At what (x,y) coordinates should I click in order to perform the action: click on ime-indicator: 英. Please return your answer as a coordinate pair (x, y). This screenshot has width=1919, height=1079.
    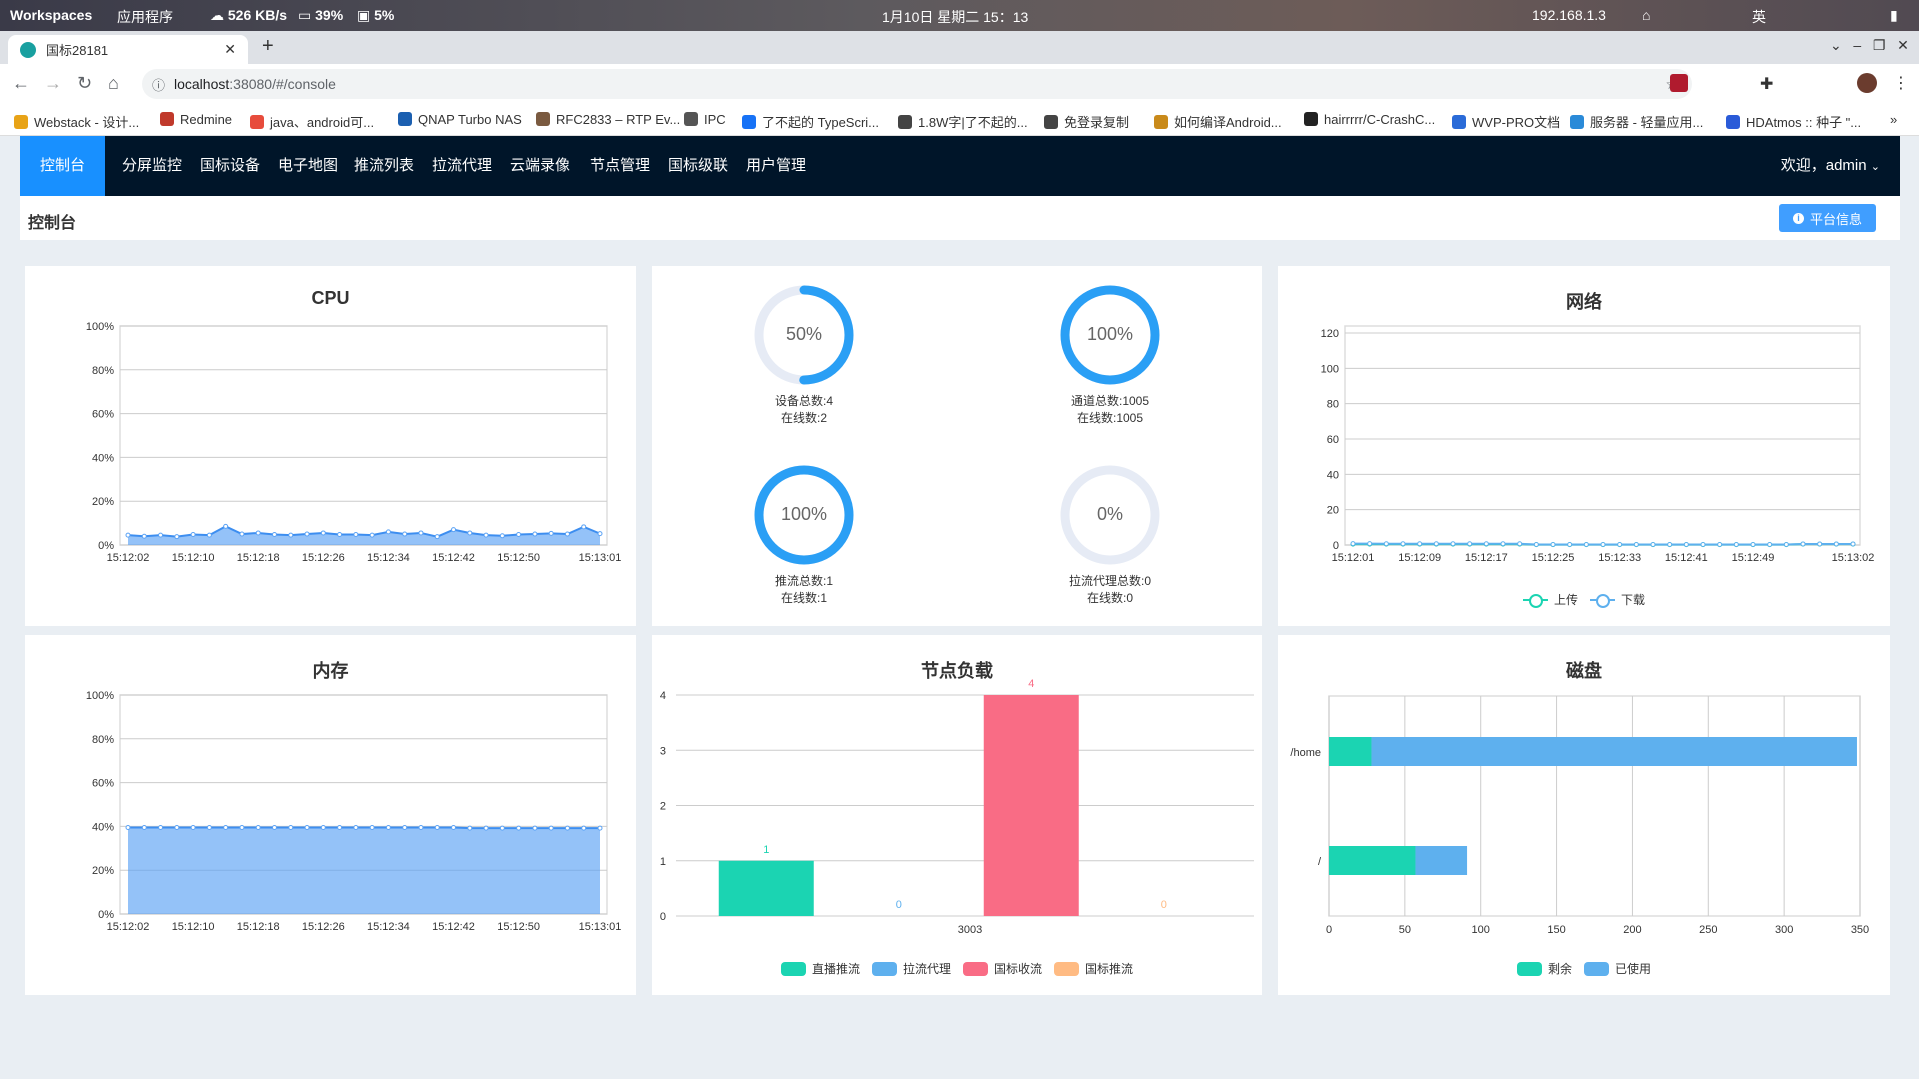
    Looking at the image, I should click on (1759, 17).